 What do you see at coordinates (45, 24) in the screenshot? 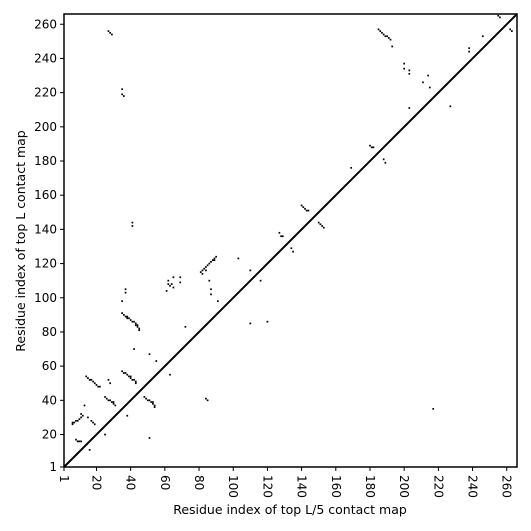
I see `y-tick-label: 260` at bounding box center [45, 24].